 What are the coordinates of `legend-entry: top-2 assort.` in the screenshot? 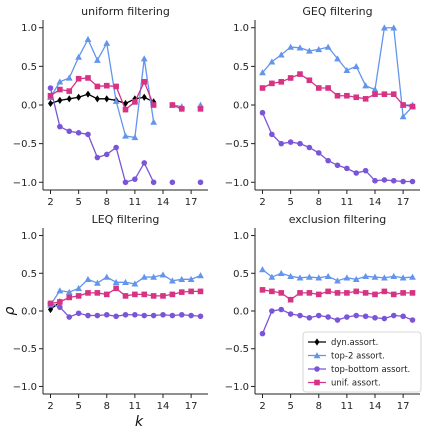 It's located at (346, 357).